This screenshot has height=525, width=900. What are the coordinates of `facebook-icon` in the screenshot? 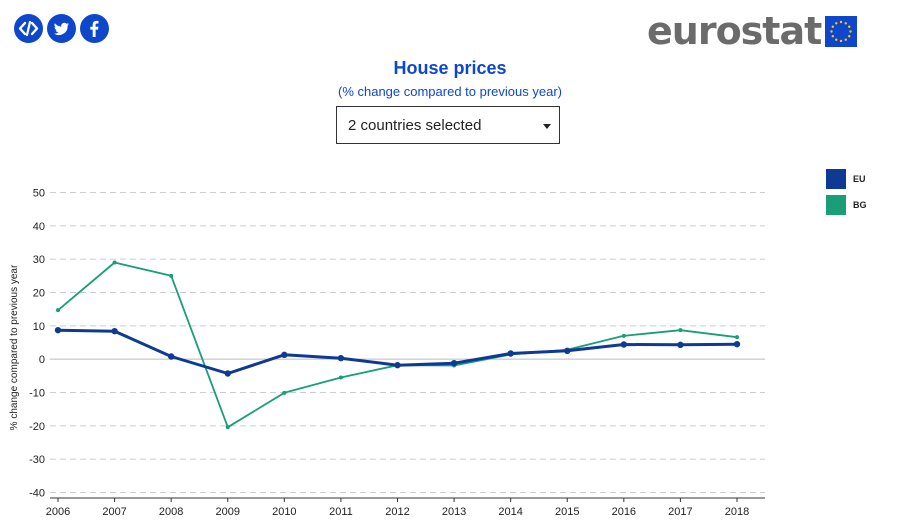 It's located at (94, 28).